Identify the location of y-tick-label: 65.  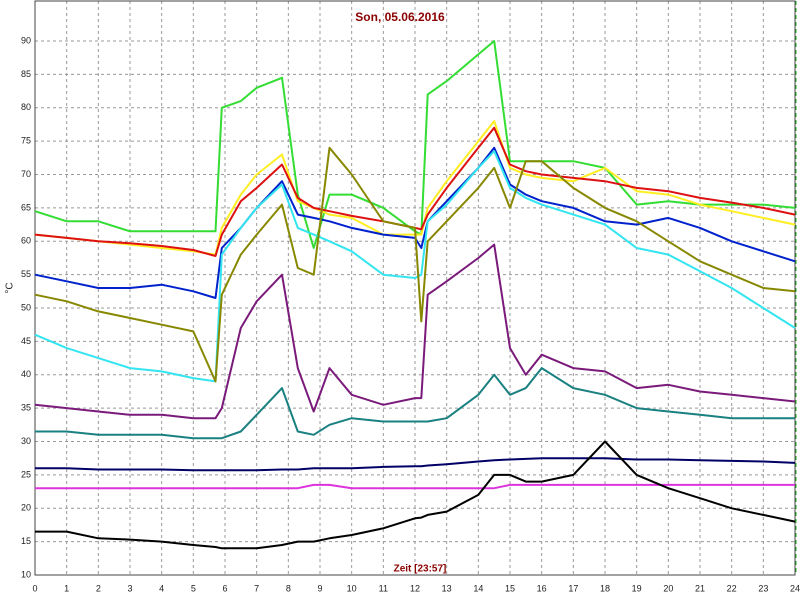
(26, 207).